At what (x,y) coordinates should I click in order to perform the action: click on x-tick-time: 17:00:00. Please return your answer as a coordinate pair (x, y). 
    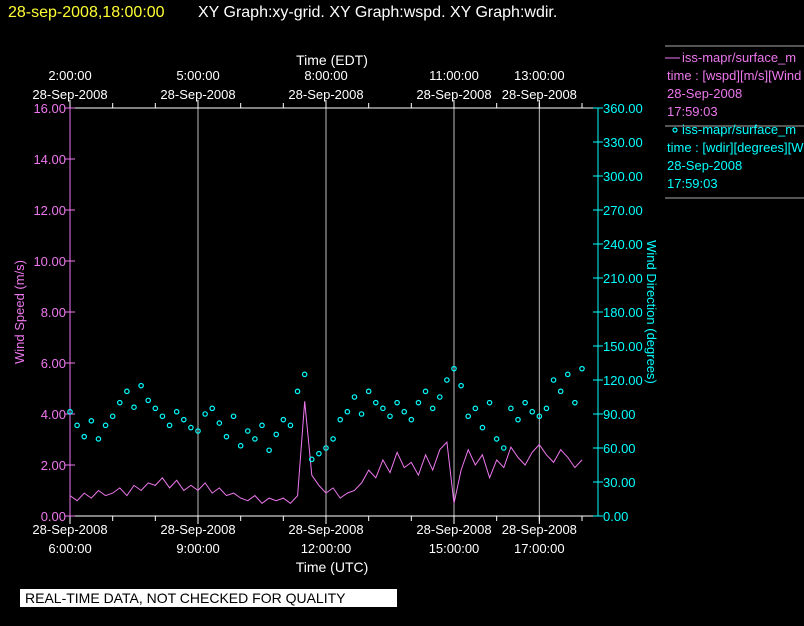
    Looking at the image, I should click on (539, 548).